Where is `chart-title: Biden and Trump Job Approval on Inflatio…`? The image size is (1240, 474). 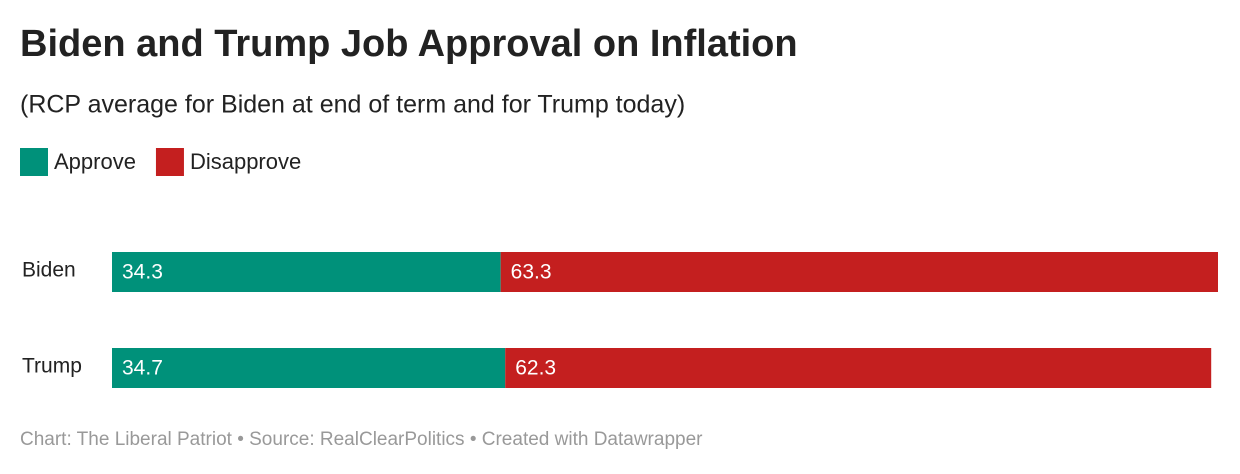 chart-title: Biden and Trump Job Approval on Inflatio… is located at coordinates (409, 44).